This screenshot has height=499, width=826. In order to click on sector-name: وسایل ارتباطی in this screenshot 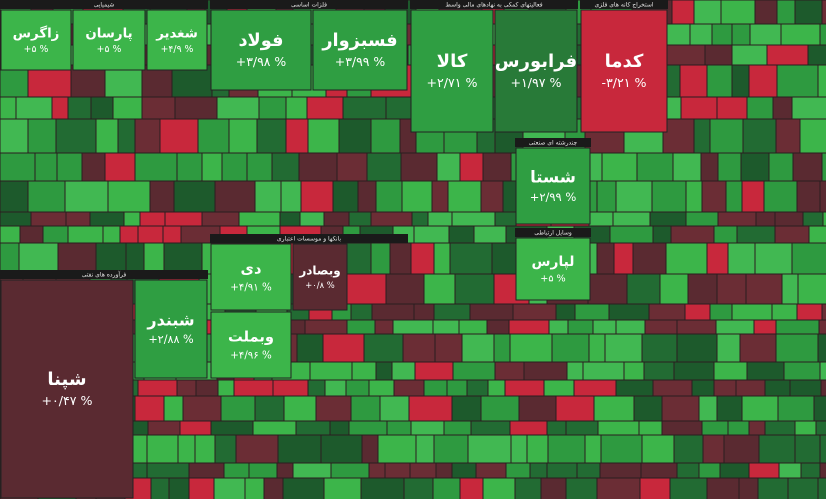, I will do `click(553, 233)`.